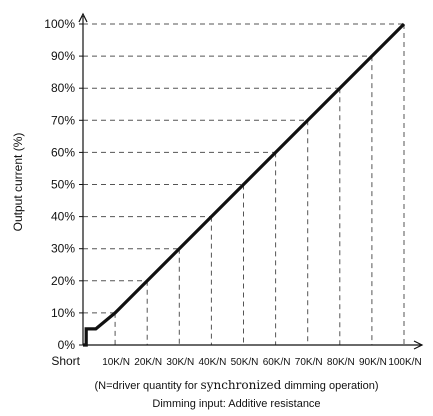 The image size is (433, 416). I want to click on caption-note-serif-word: synchronized, so click(241, 385).